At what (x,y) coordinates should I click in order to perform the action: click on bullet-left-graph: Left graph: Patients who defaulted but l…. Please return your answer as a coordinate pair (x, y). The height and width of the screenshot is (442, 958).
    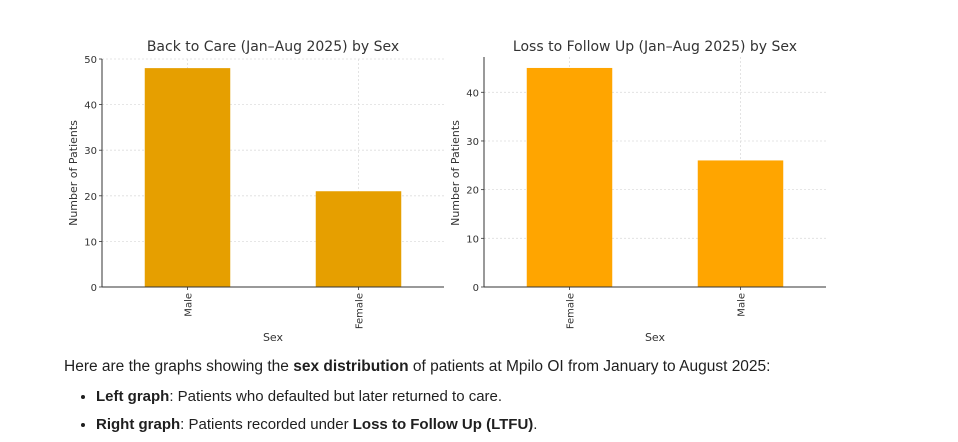
    Looking at the image, I should click on (520, 397).